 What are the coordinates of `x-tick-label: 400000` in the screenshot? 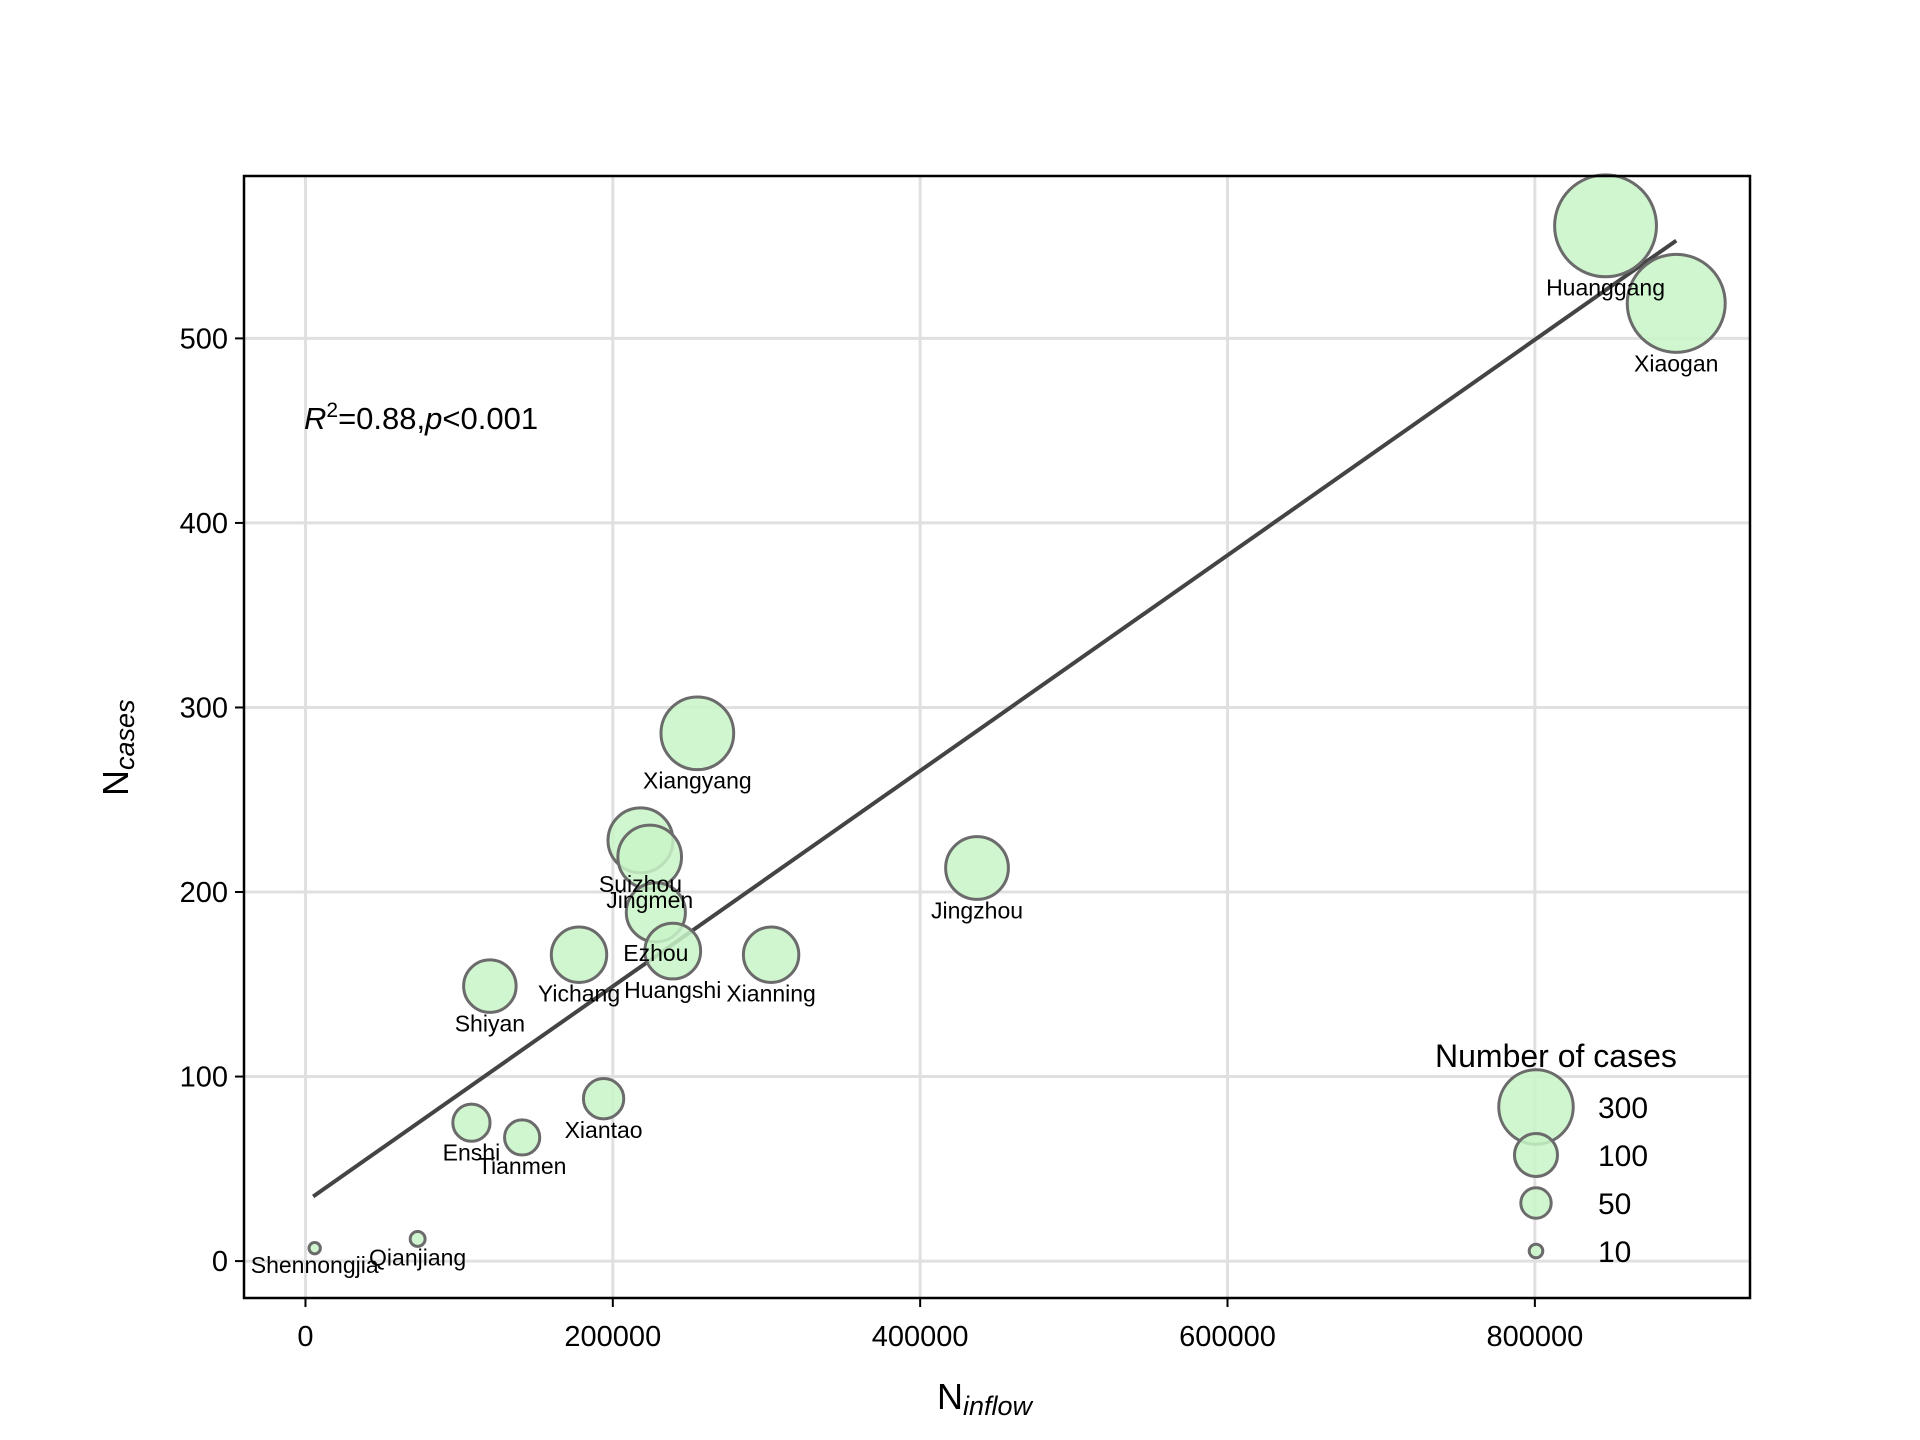 It's located at (920, 1337).